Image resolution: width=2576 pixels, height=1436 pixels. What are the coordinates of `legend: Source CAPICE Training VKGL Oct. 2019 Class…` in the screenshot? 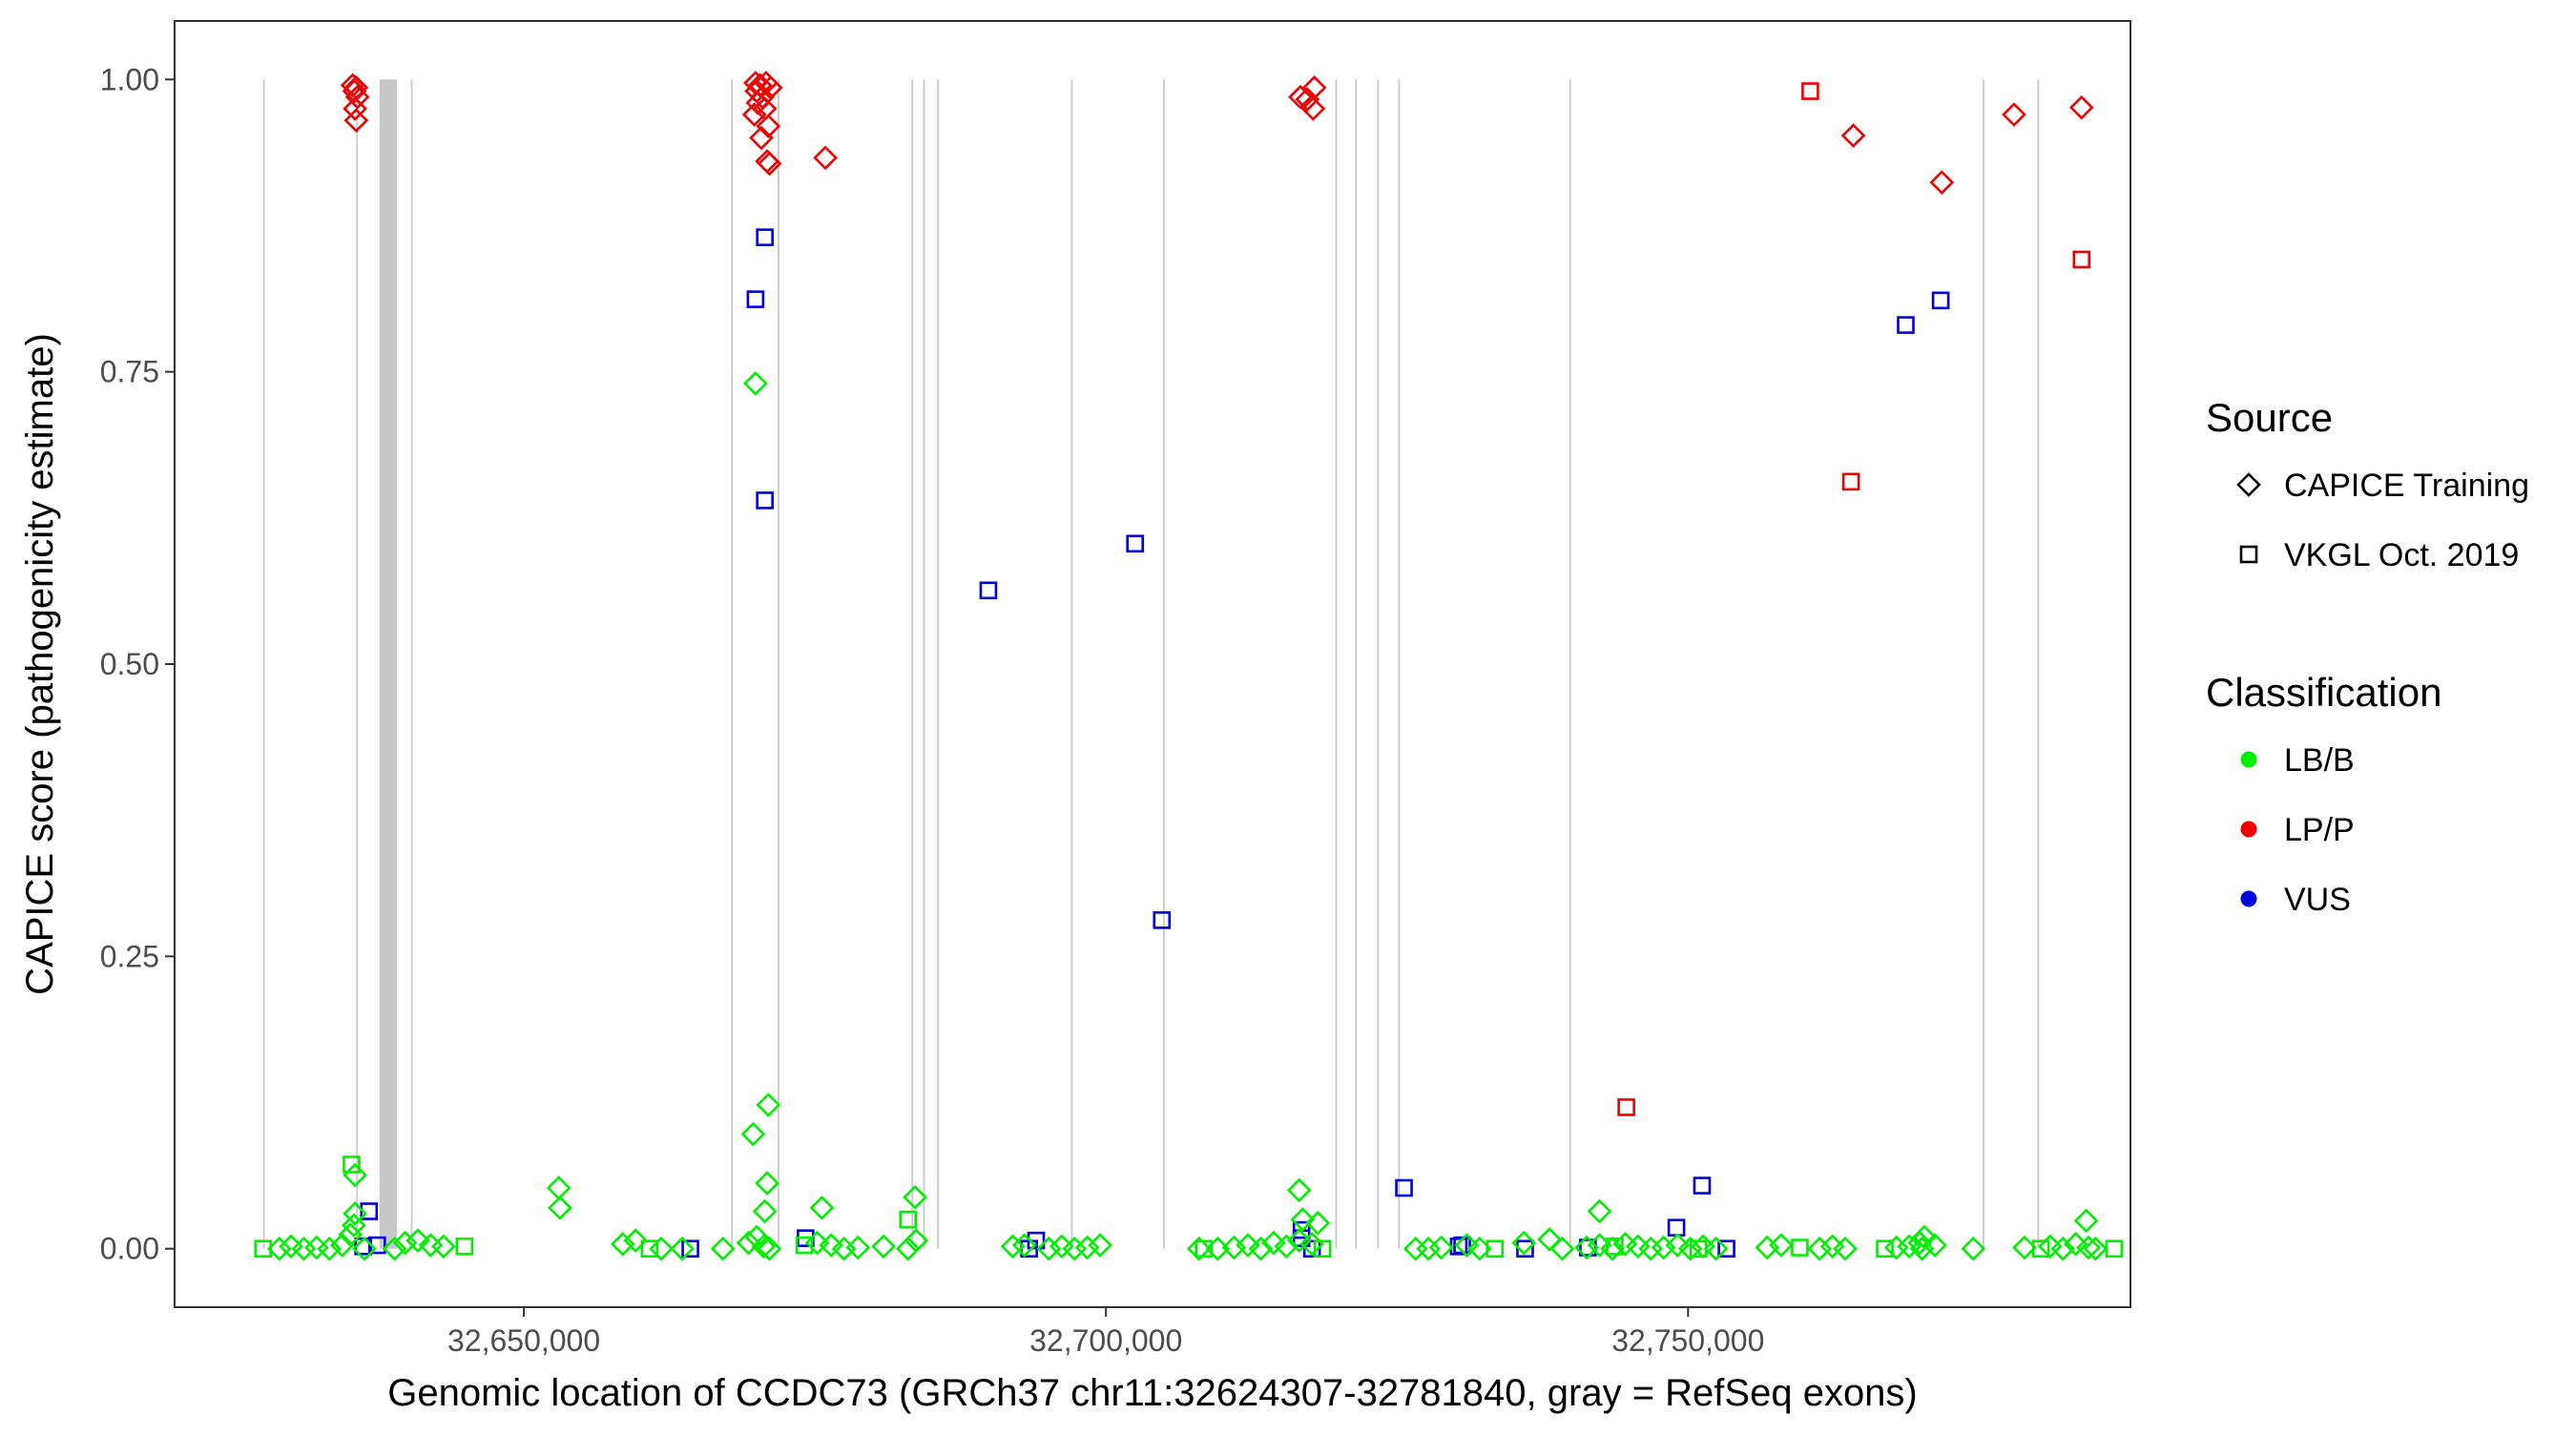 It's located at (2367, 656).